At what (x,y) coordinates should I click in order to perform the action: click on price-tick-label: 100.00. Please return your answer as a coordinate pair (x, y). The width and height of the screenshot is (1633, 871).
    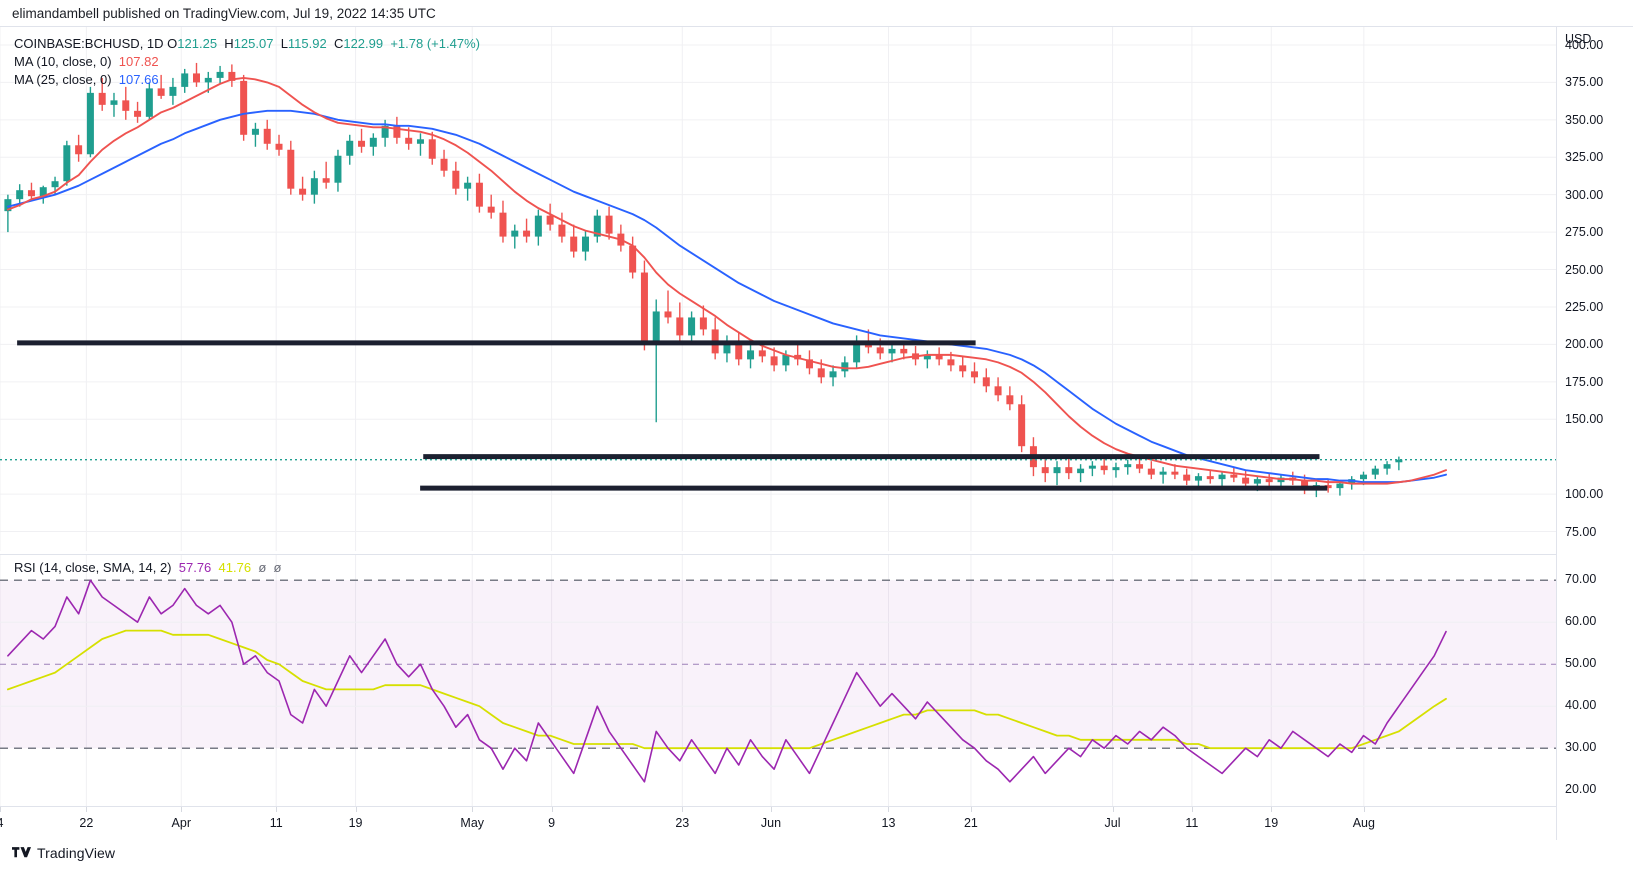
    Looking at the image, I should click on (1584, 494).